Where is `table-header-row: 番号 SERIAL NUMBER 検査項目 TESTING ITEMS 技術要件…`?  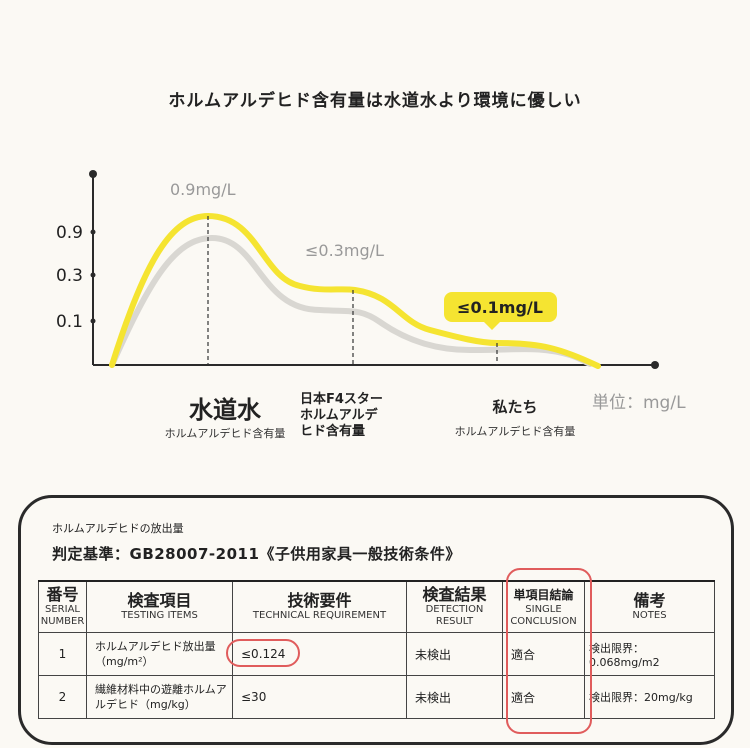
table-header-row: 番号 SERIAL NUMBER 検査項目 TESTING ITEMS 技術要件… is located at coordinates (376, 606).